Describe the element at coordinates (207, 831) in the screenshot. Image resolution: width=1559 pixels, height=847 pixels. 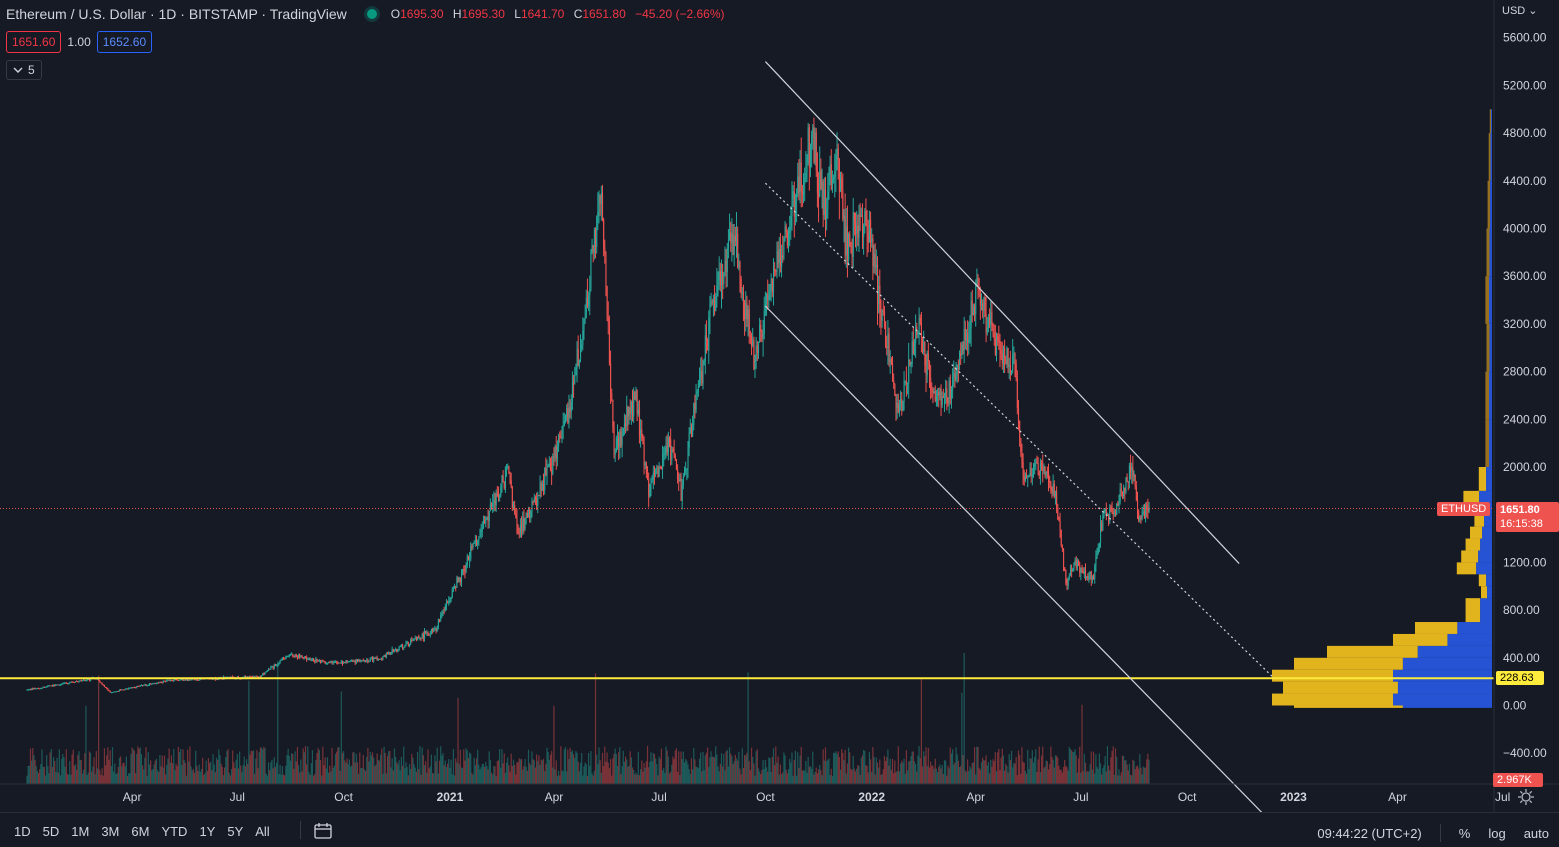
I see `range-button-1y: 1Y` at that location.